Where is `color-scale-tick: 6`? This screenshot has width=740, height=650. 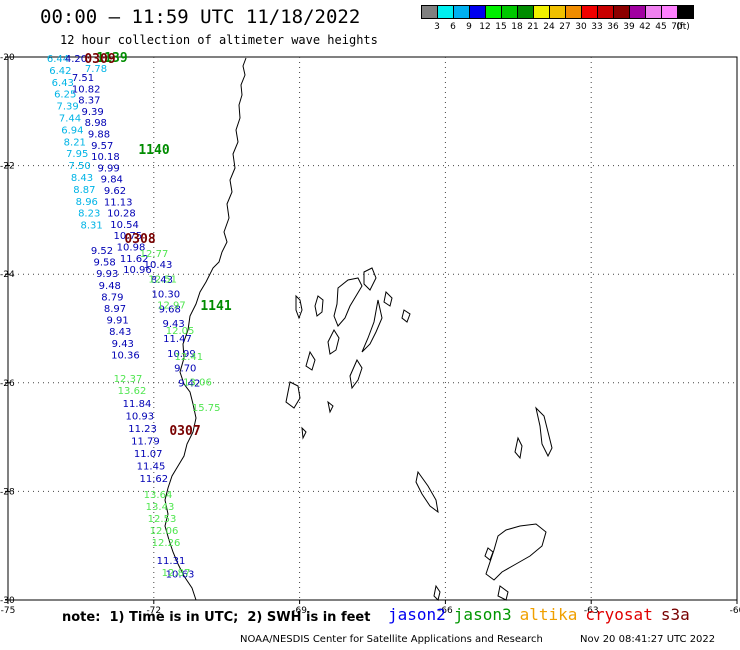
color-scale-tick: 6 is located at coordinates (453, 27).